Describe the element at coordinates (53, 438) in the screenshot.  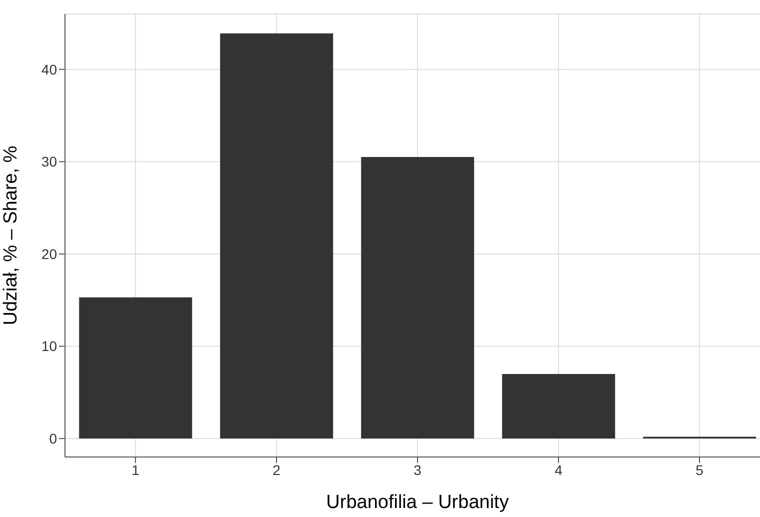
I see `y-tick-label: 0` at that location.